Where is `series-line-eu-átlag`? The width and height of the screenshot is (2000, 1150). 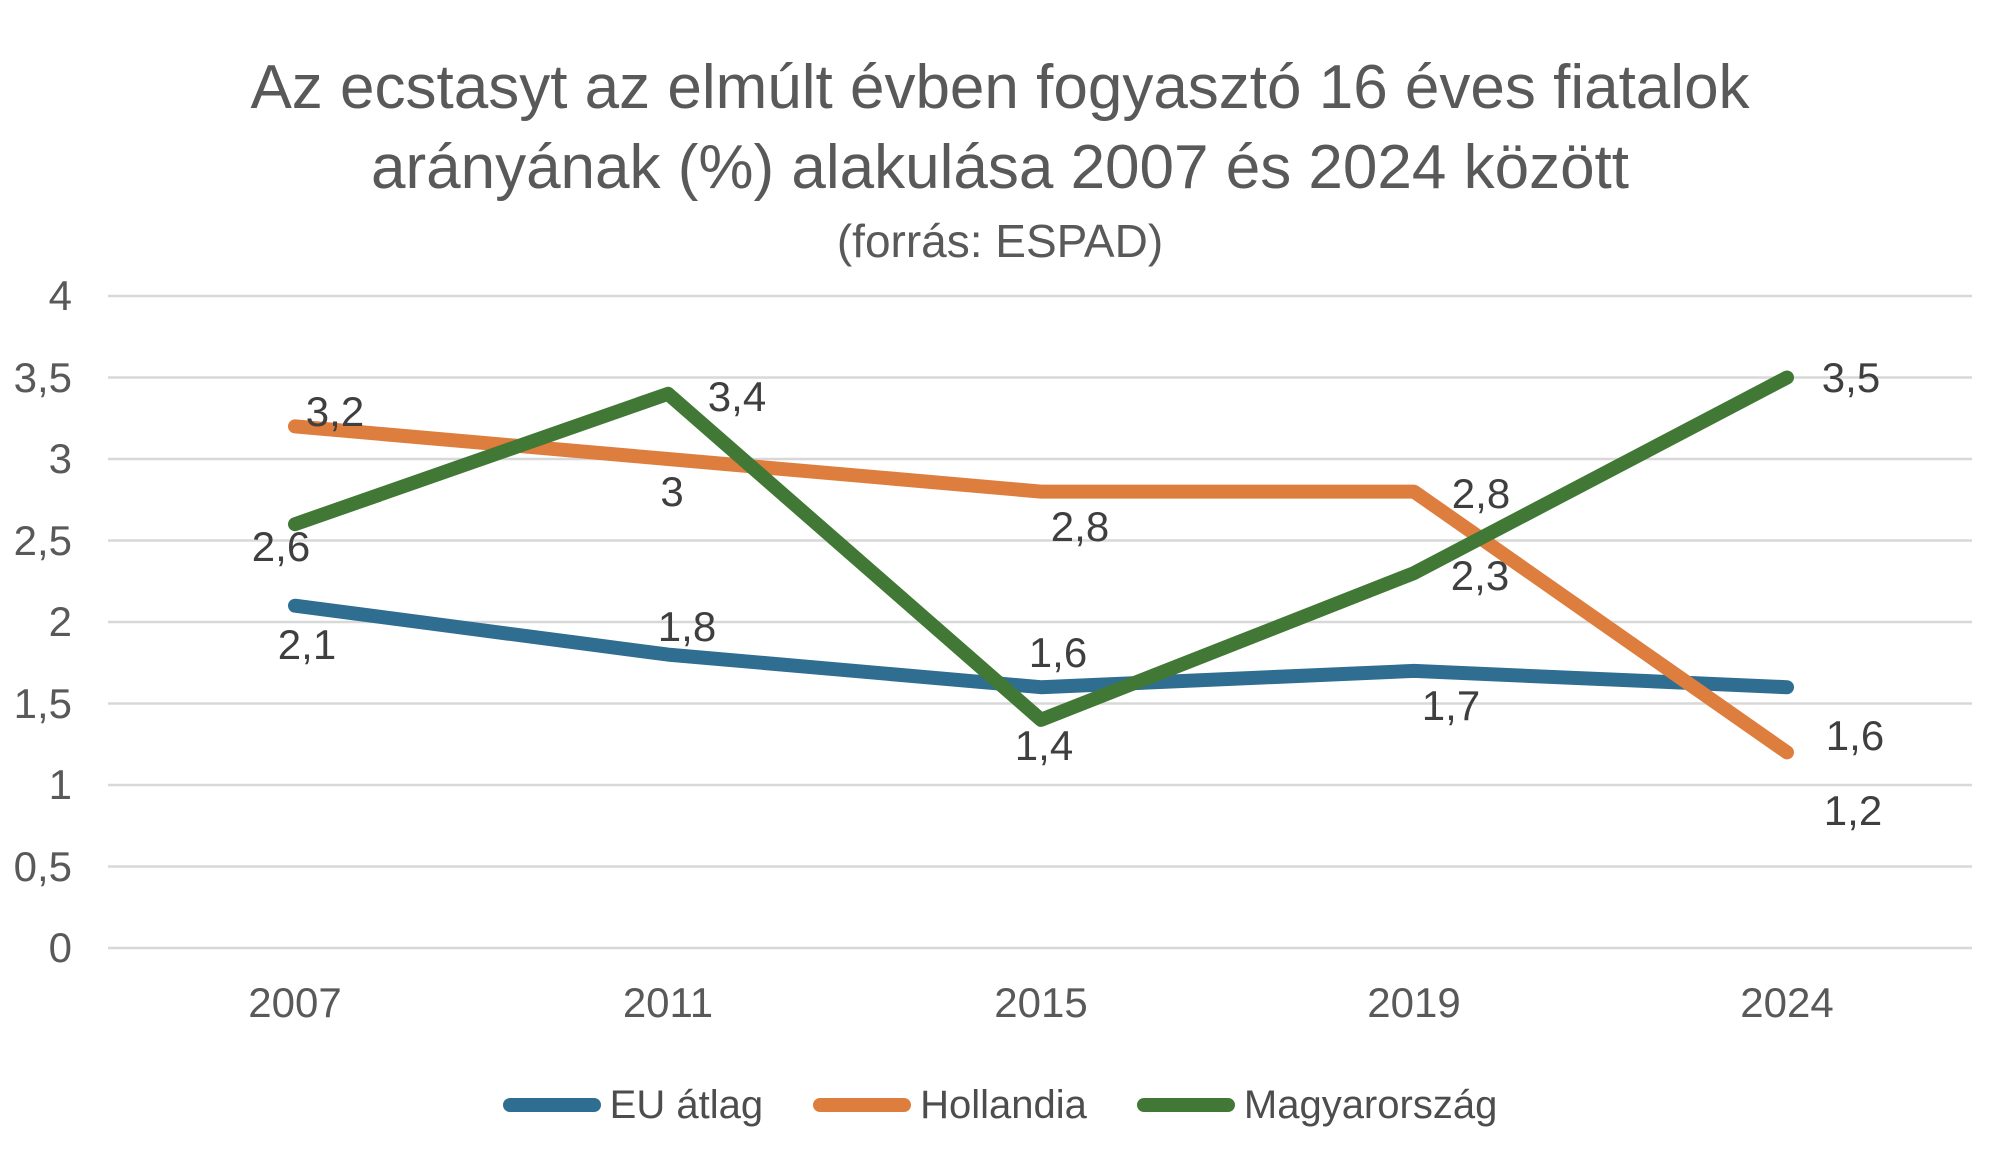 series-line-eu-átlag is located at coordinates (1041, 646).